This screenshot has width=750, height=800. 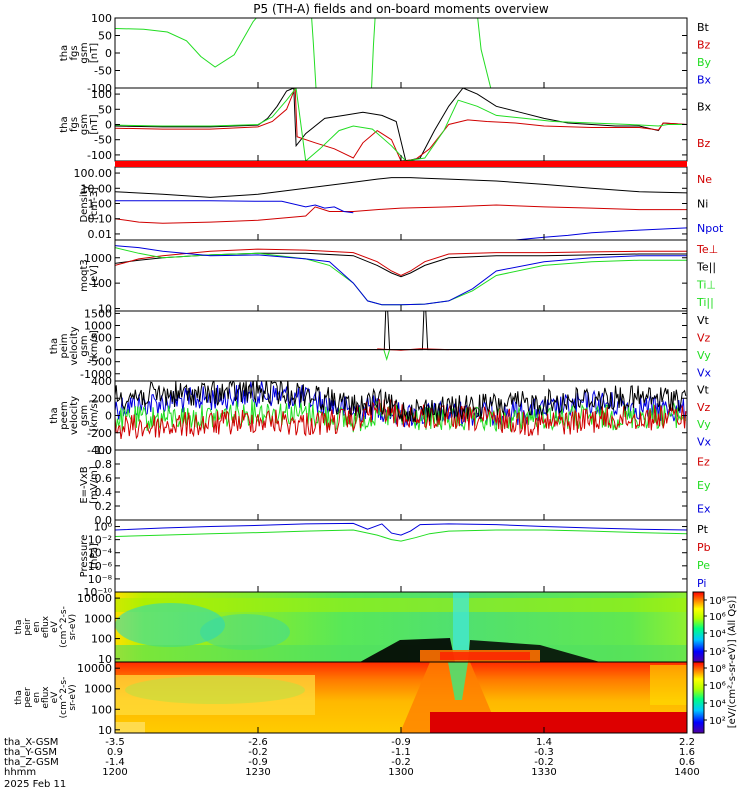 I want to click on series-Ti⊥, so click(x=401, y=275).